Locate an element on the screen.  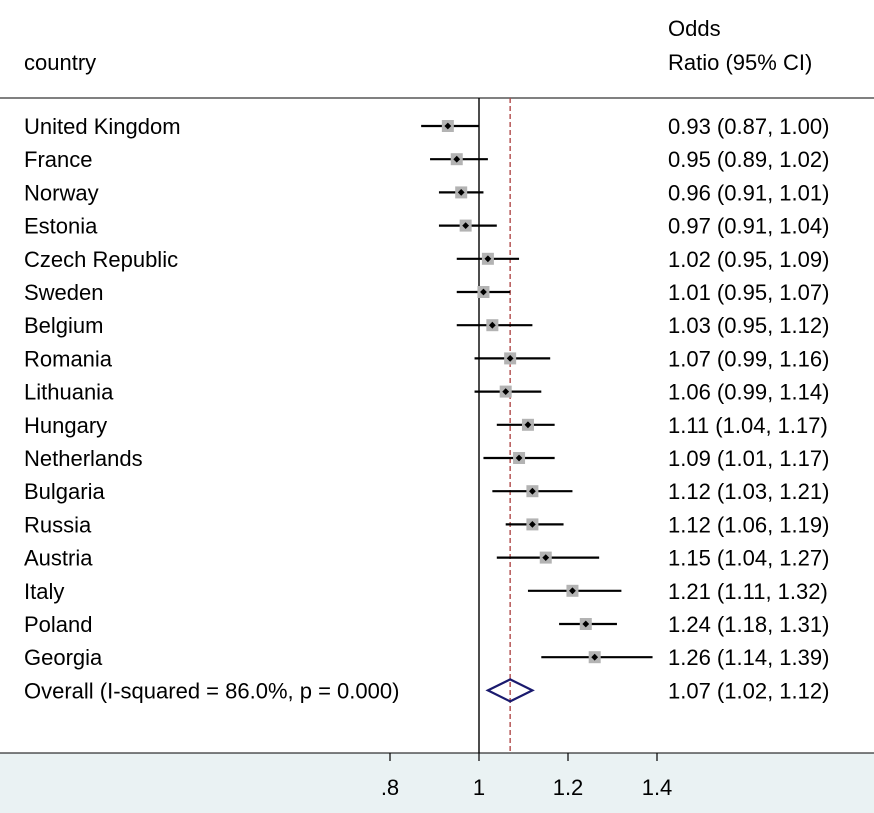
header-ratio-ci: Ratio (95% CI) is located at coordinates (740, 62).